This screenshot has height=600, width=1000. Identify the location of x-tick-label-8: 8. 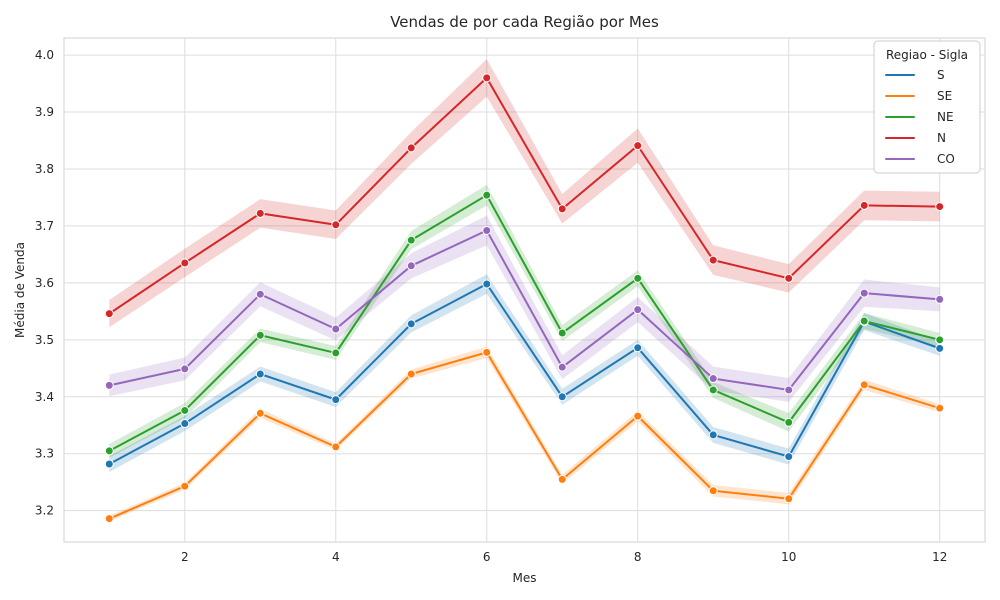
(638, 557).